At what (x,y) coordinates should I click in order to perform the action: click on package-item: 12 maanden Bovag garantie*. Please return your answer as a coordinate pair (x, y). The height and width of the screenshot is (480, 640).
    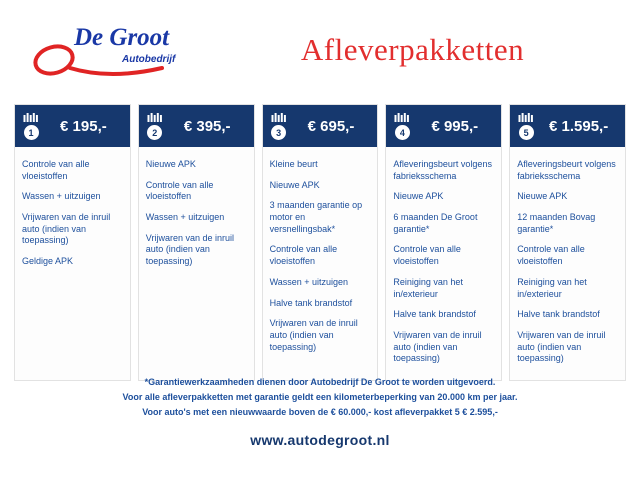
    Looking at the image, I should click on (556, 223).